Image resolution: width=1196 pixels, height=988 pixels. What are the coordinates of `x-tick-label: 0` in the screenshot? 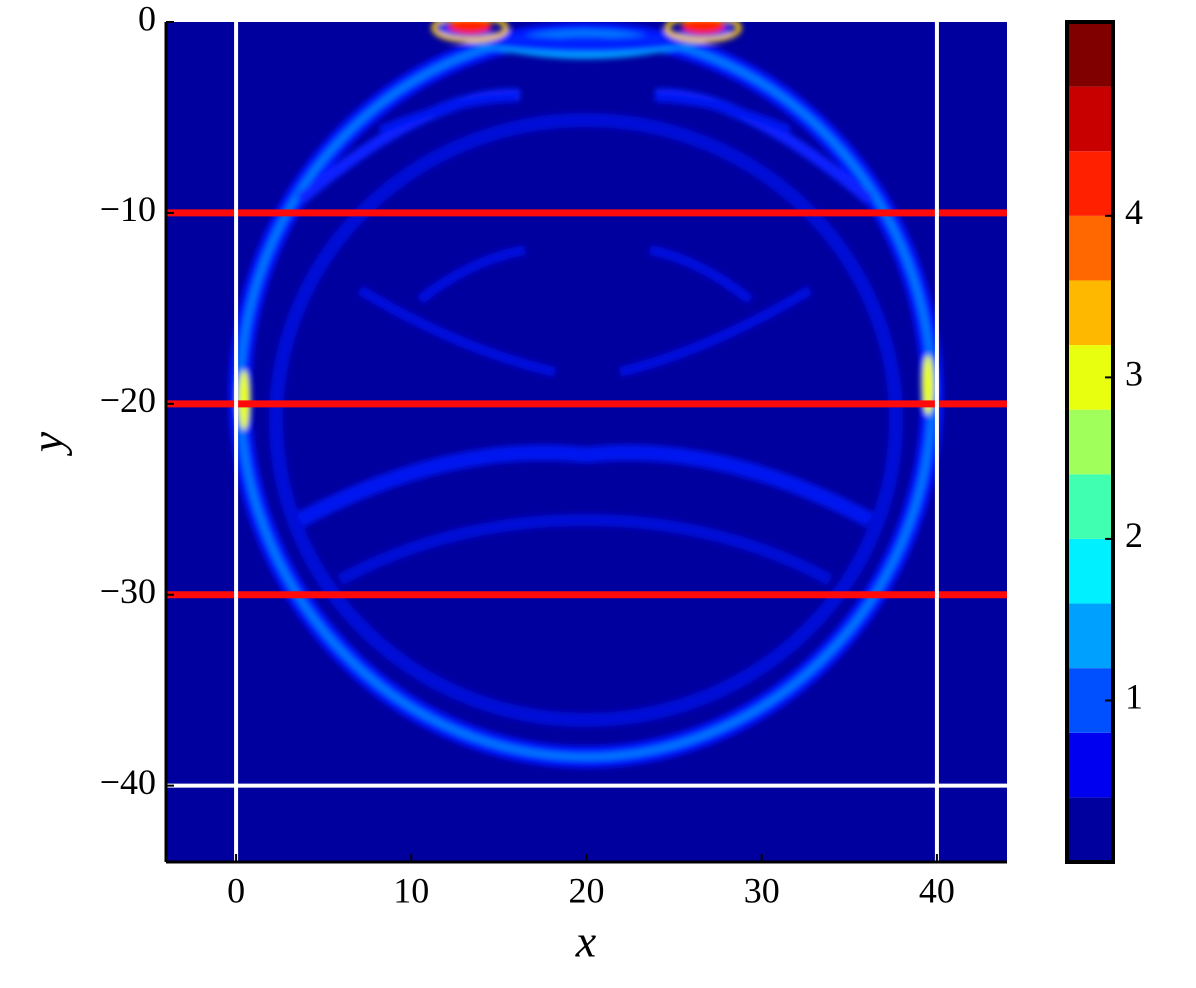 It's located at (236, 890).